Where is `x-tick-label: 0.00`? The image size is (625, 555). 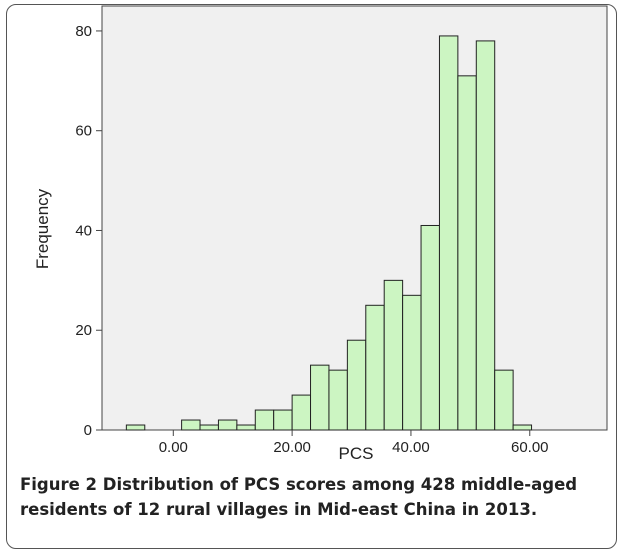 x-tick-label: 0.00 is located at coordinates (173, 447).